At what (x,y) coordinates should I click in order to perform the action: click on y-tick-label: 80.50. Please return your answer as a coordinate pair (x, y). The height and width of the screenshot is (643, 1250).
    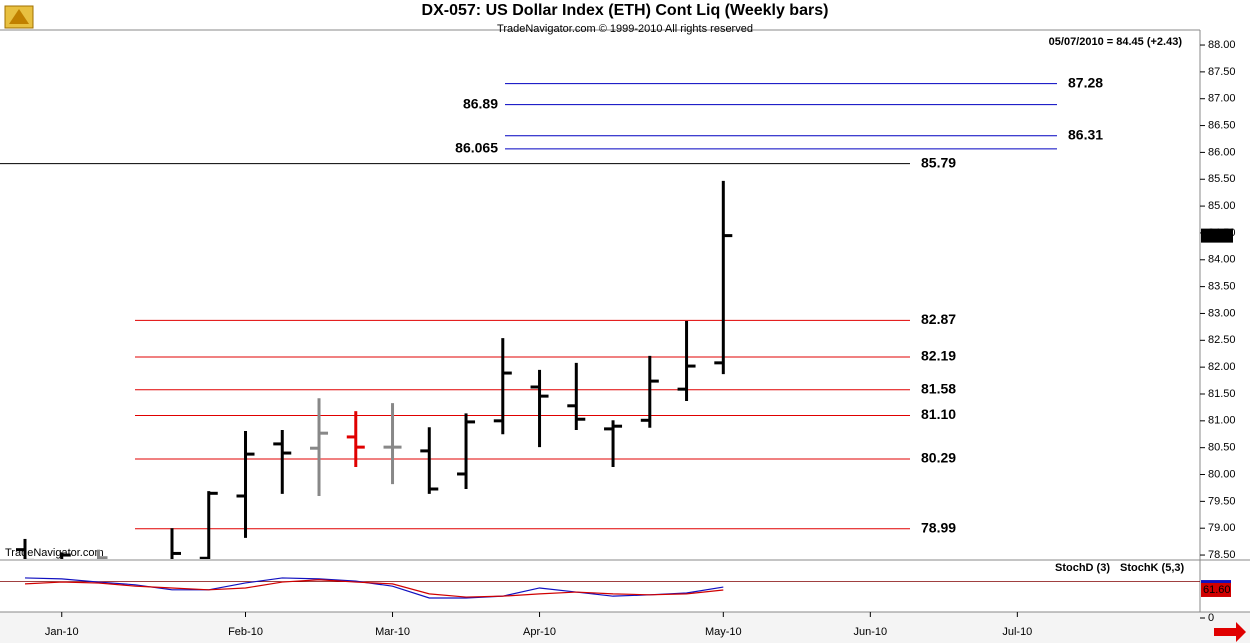
    Looking at the image, I should click on (1222, 448).